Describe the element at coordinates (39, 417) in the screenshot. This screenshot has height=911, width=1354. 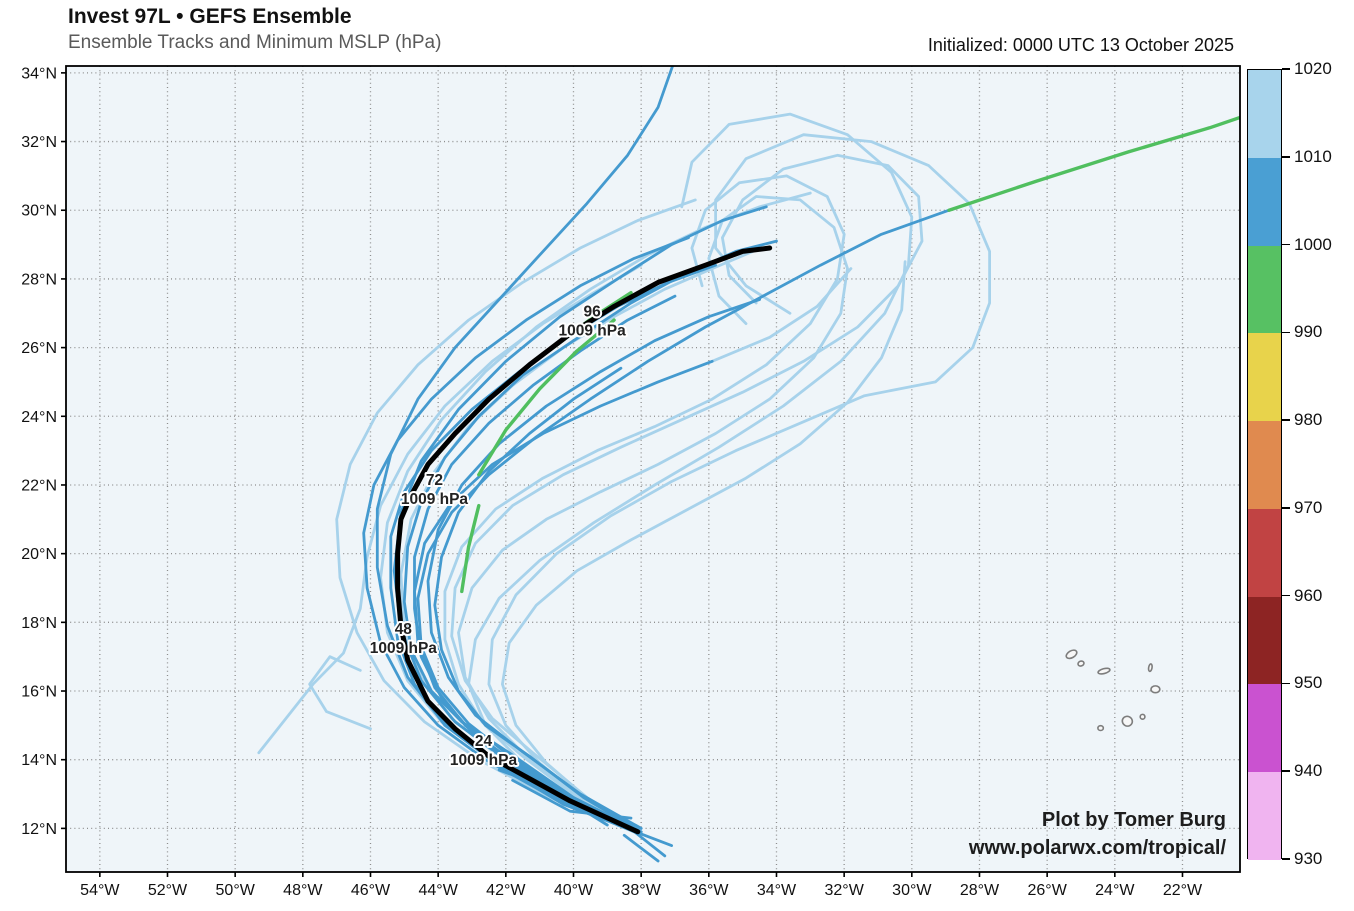
I see `lat-tick-label: 24°N` at that location.